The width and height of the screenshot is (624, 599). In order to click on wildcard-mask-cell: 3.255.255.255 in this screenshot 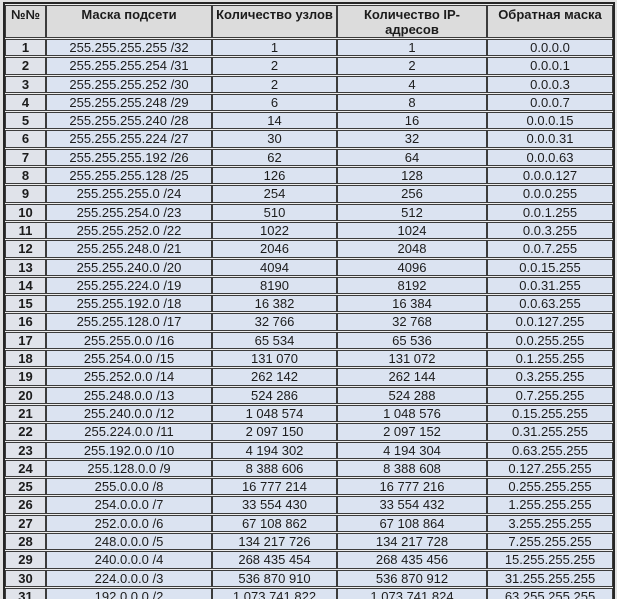, I will do `click(550, 523)`.